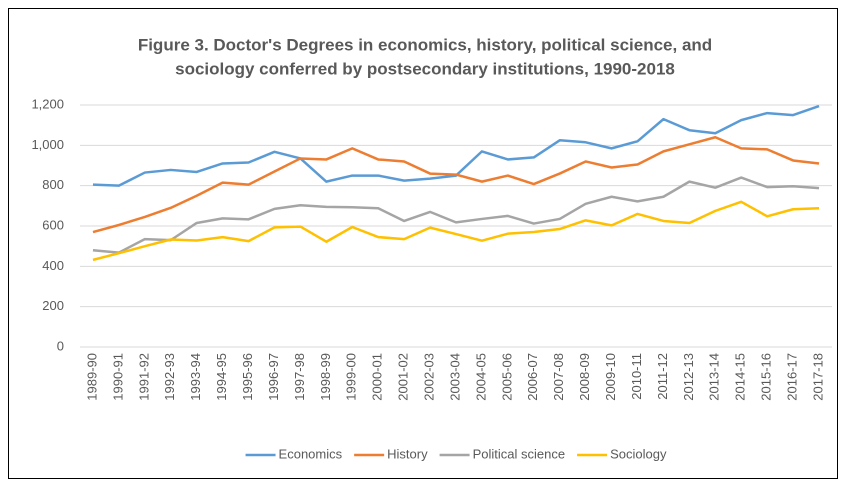 The image size is (846, 481). I want to click on y-tick-label: 1,200, so click(47, 103).